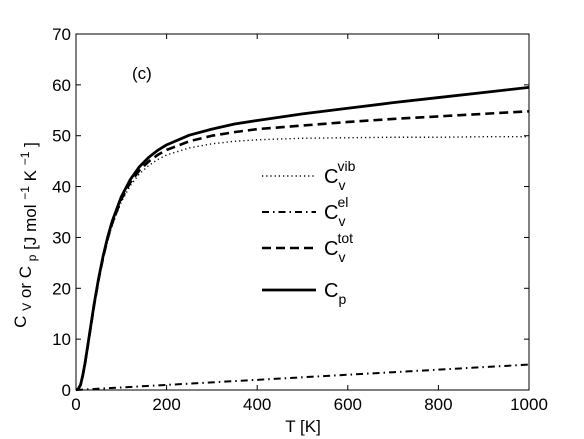 Image resolution: width=584 pixels, height=439 pixels. I want to click on y-axis-label-exp2: −1, so click(25, 158).